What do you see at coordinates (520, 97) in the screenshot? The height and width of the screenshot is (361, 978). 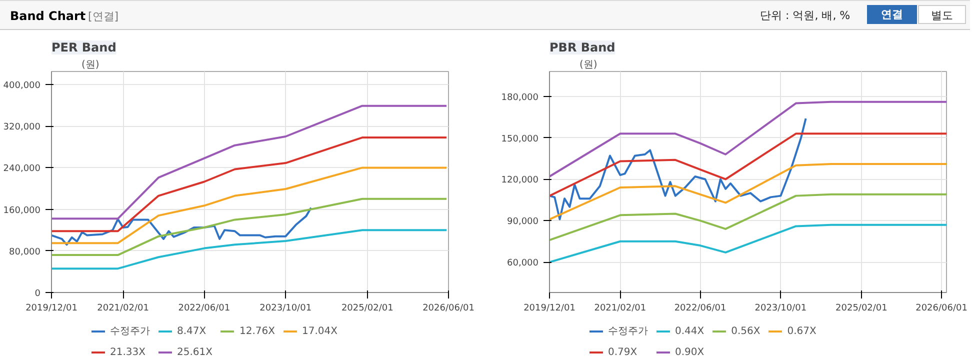 I see `y-tick-label: 180,000` at bounding box center [520, 97].